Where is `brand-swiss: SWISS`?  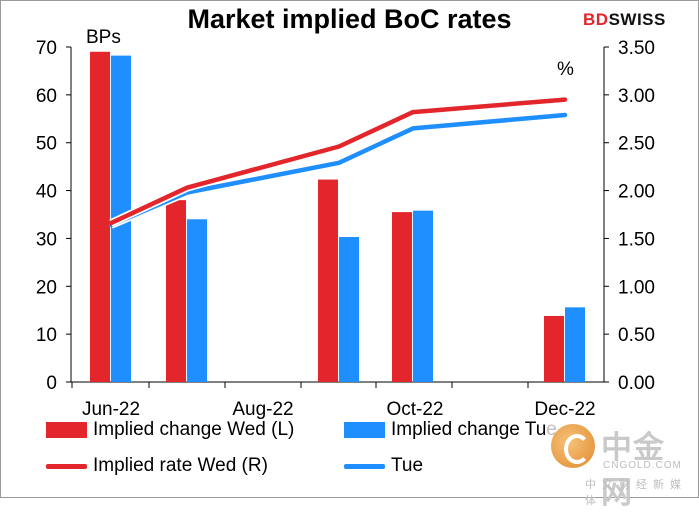
brand-swiss: SWISS is located at coordinates (637, 19).